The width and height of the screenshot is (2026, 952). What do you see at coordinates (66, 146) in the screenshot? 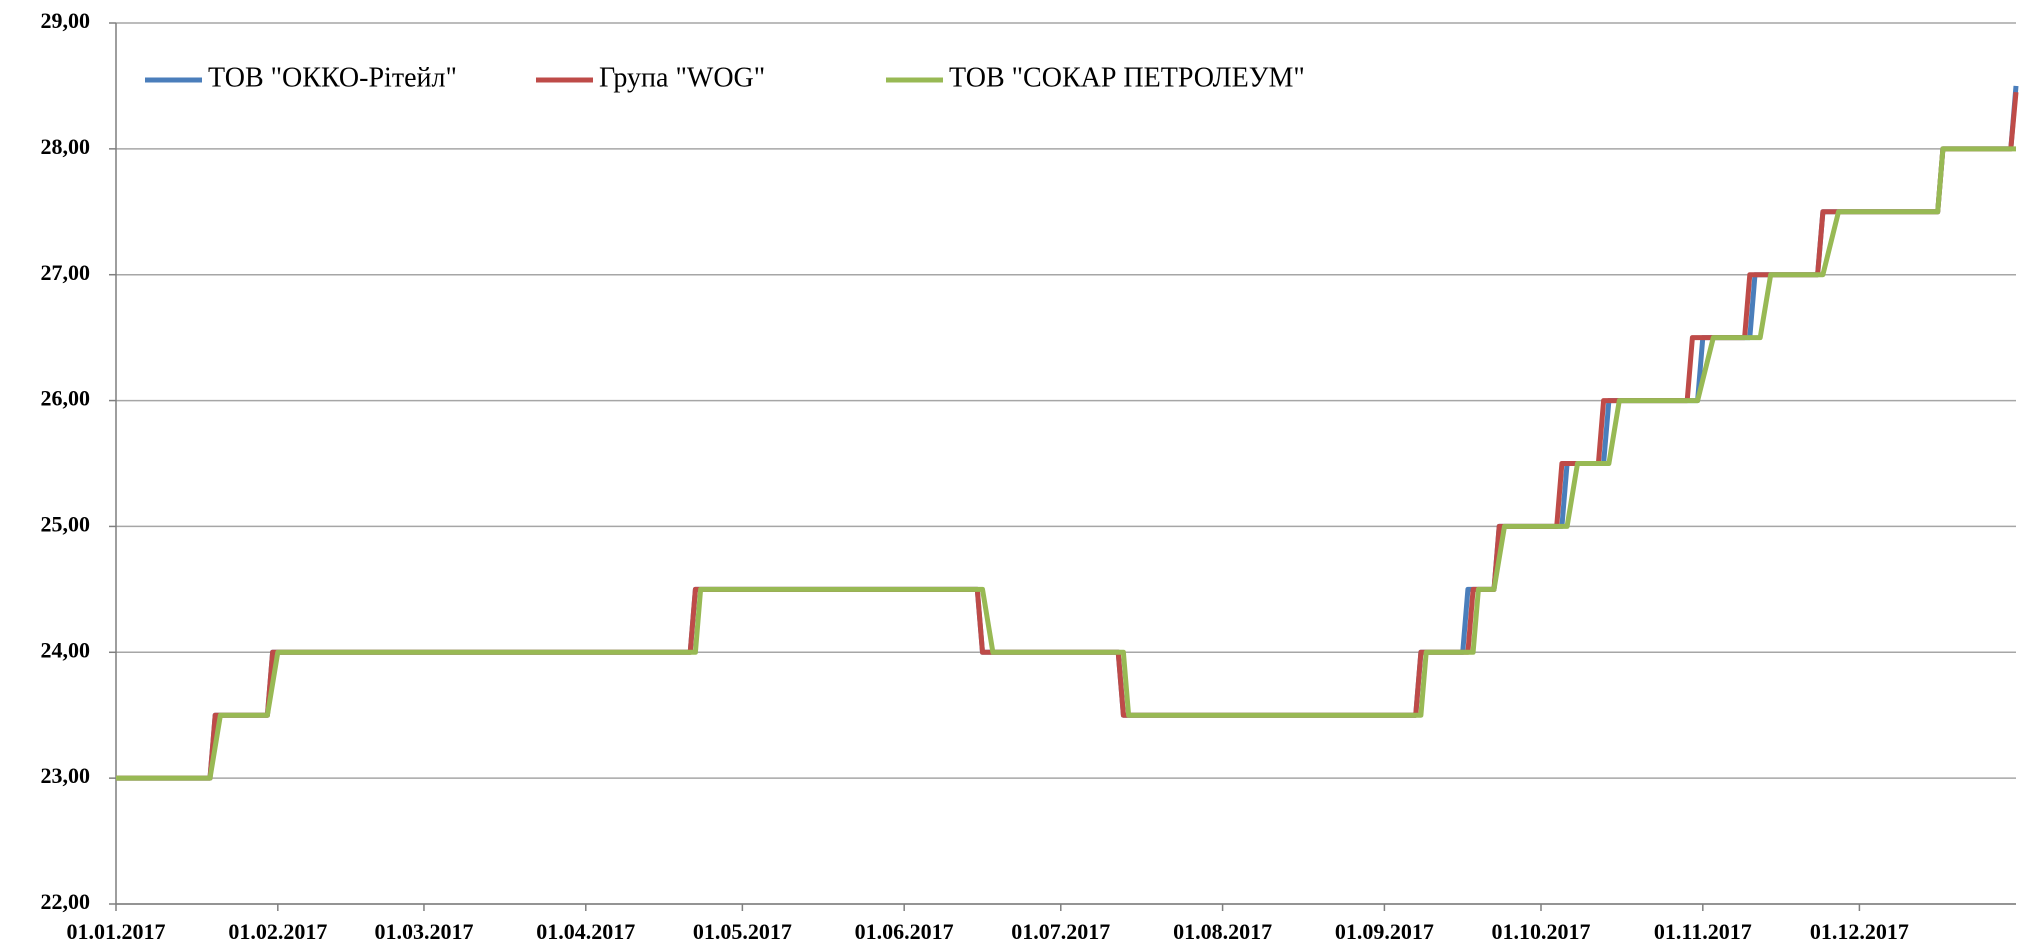
I see `y-tick-label: 28,00` at bounding box center [66, 146].